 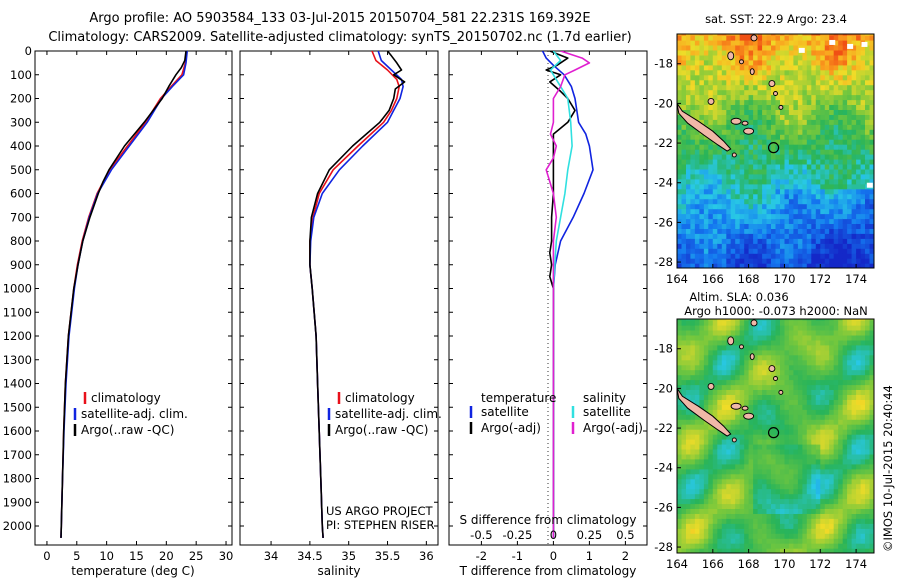 I want to click on small-island, so click(x=736, y=406).